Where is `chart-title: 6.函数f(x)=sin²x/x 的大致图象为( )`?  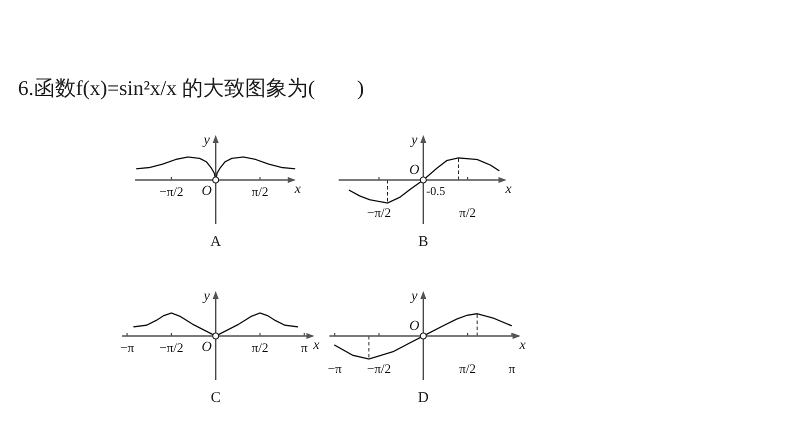
chart-title: 6.函数f(x)=sin²x/x 的大致图象为( ) is located at coordinates (191, 88).